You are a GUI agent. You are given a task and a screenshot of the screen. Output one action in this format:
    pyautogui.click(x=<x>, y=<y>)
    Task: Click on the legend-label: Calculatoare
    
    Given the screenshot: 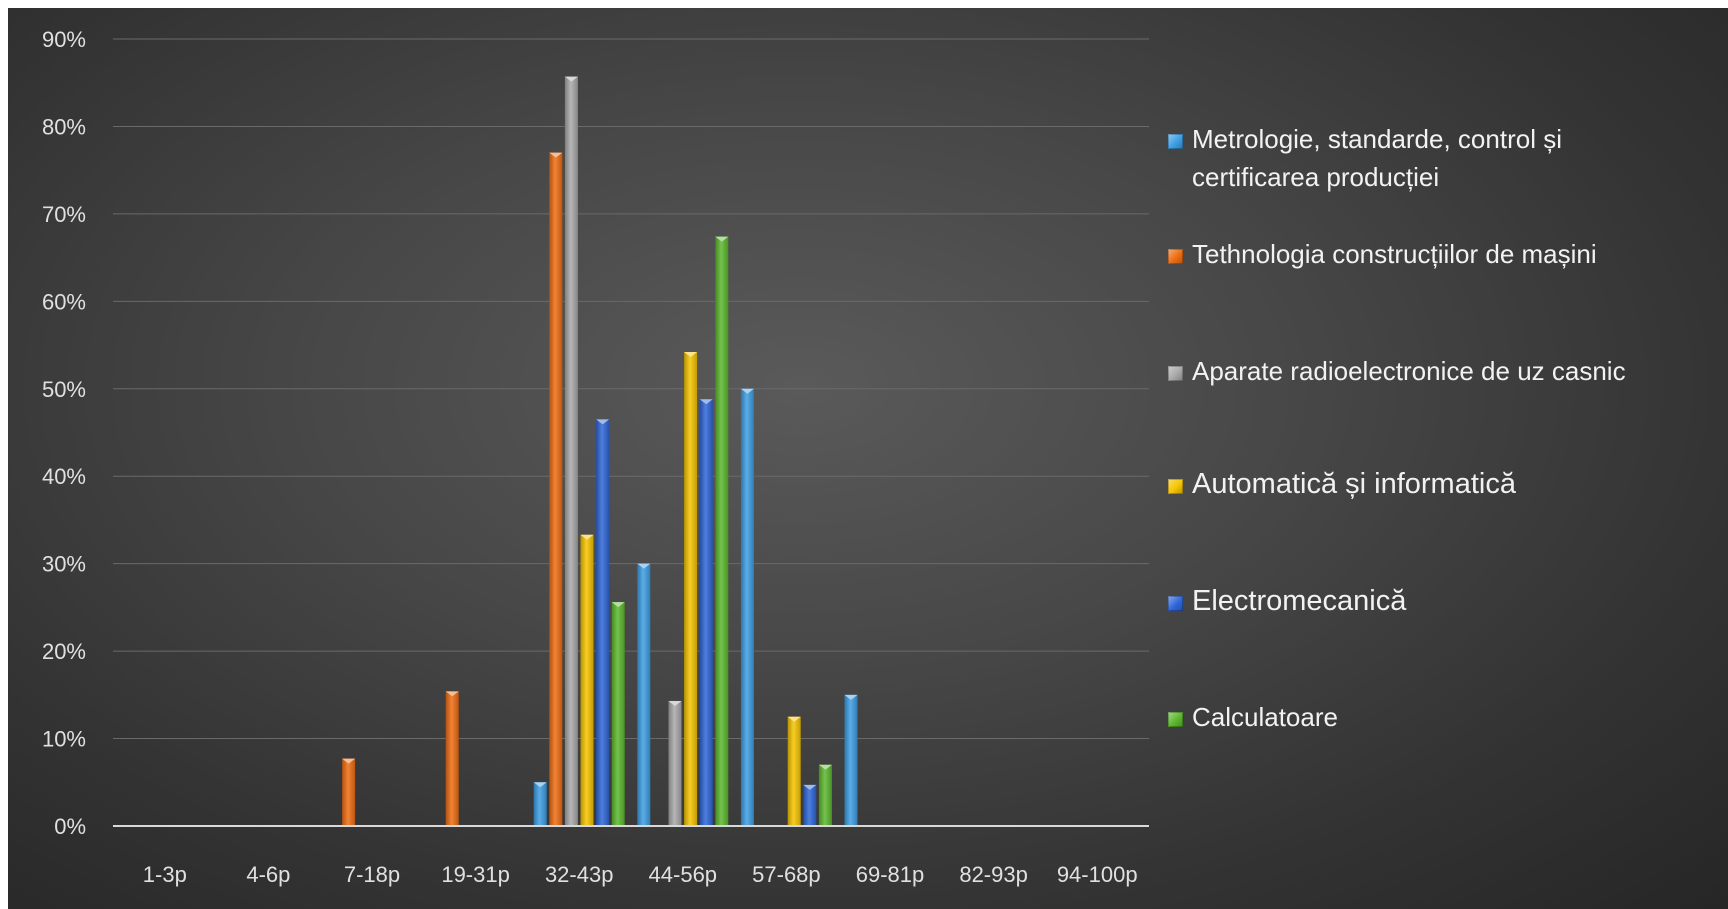 What is the action you would take?
    pyautogui.click(x=1265, y=717)
    